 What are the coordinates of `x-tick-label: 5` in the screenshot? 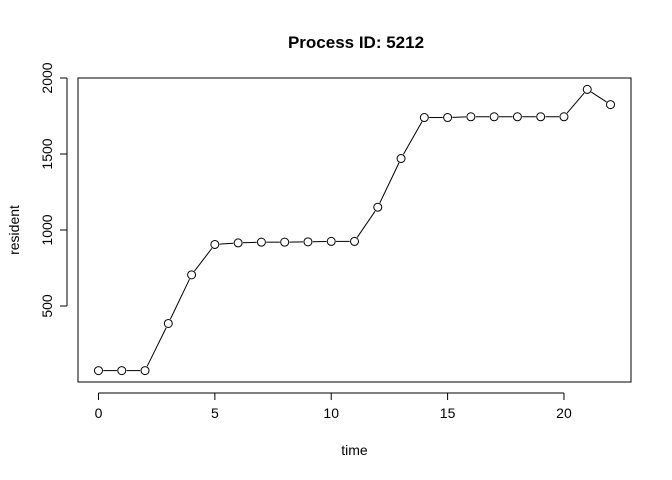 It's located at (215, 413).